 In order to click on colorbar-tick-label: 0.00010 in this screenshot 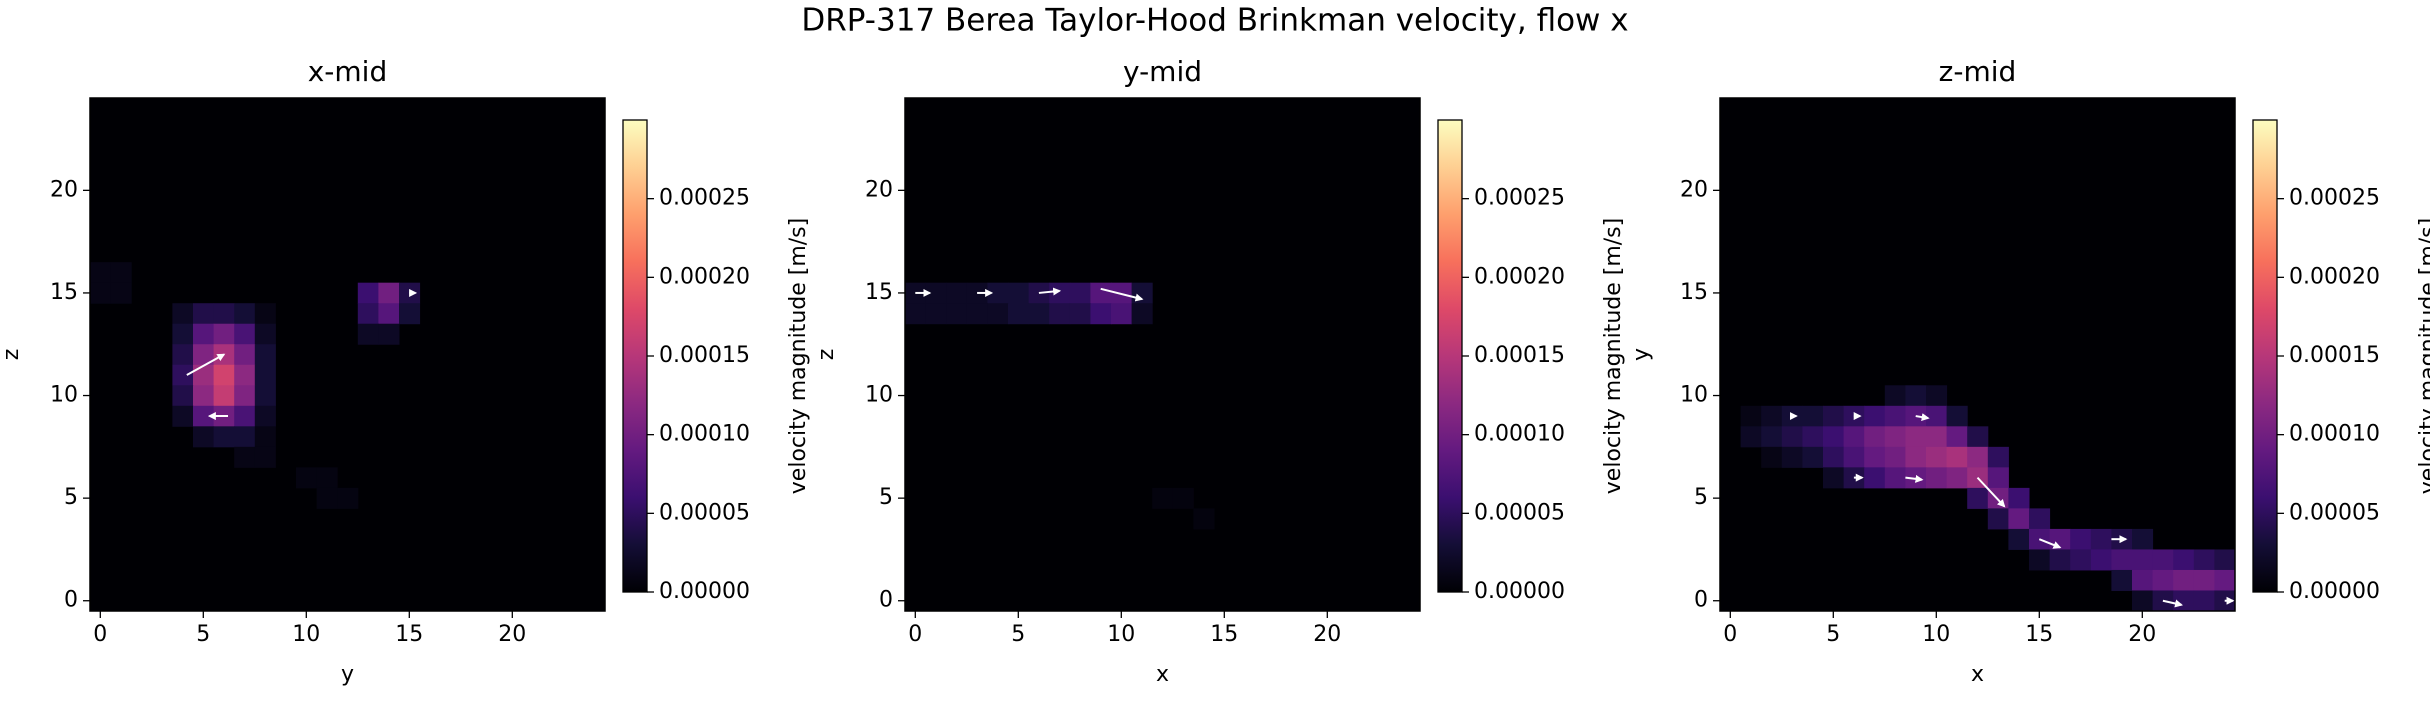, I will do `click(1519, 434)`.